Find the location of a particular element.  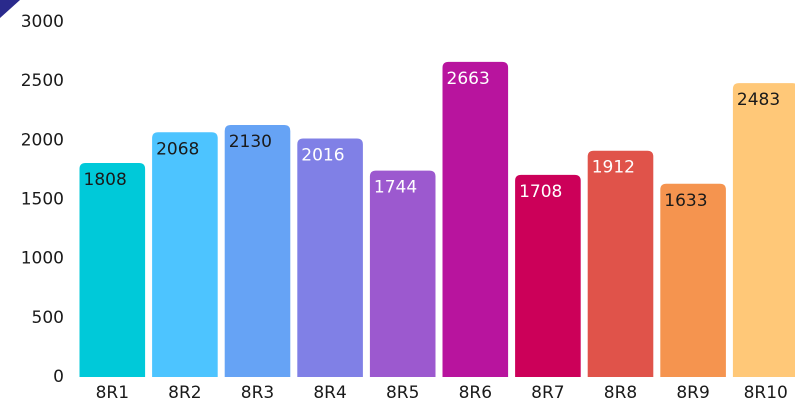

x-tick-label: 8R2 is located at coordinates (184, 393).